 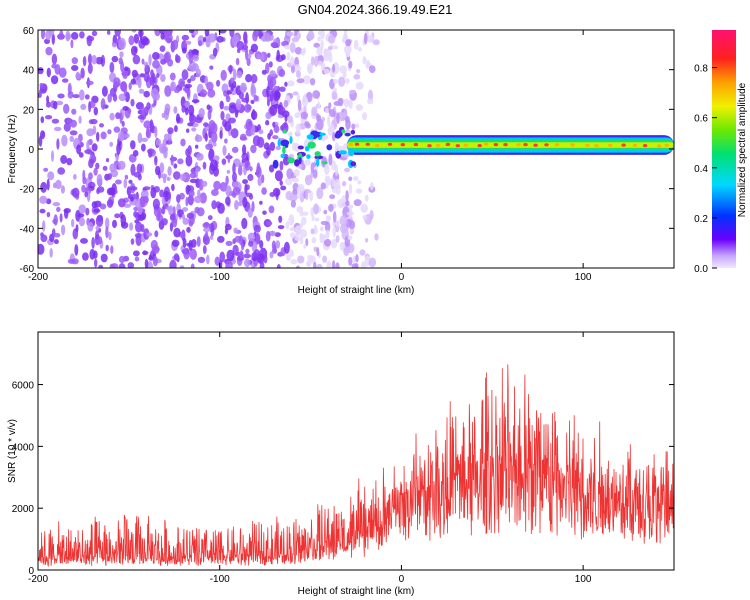 What do you see at coordinates (701, 269) in the screenshot?
I see `colorbar-tick-label: 0.0` at bounding box center [701, 269].